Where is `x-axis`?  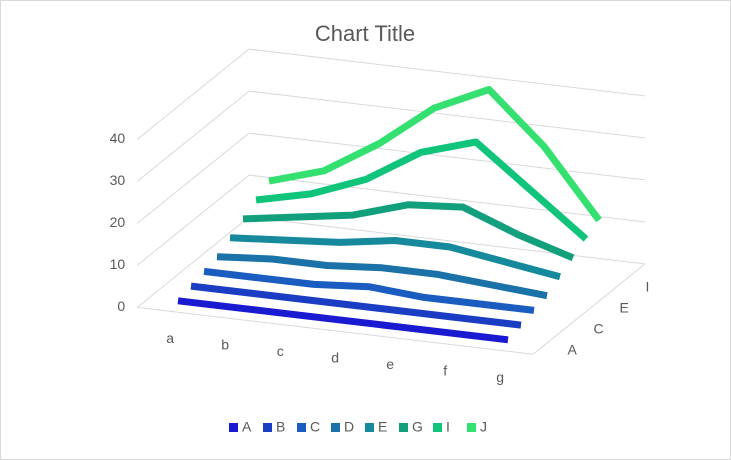 x-axis is located at coordinates (335, 330).